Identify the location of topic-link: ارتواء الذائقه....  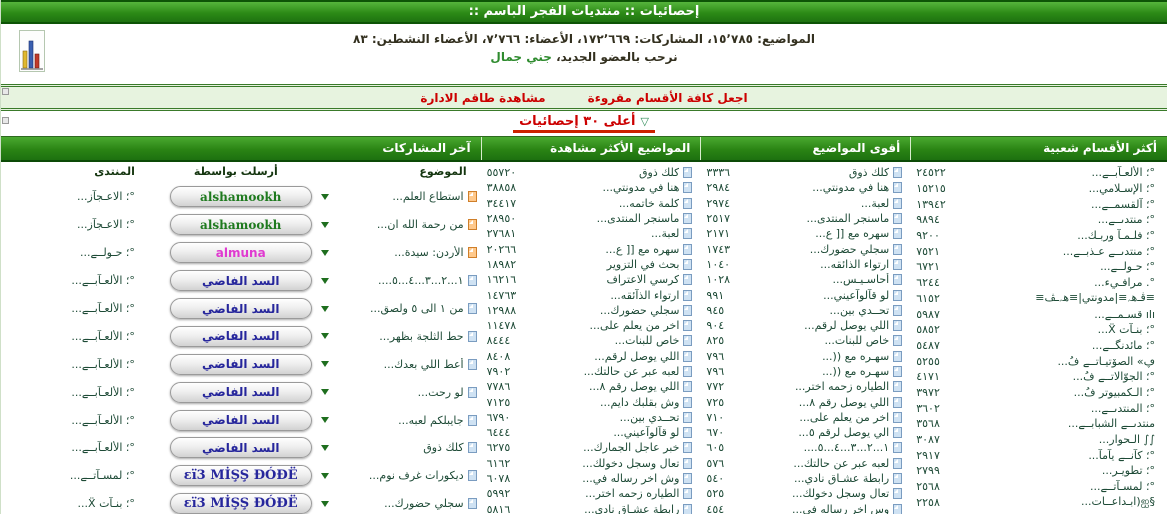
(855, 264).